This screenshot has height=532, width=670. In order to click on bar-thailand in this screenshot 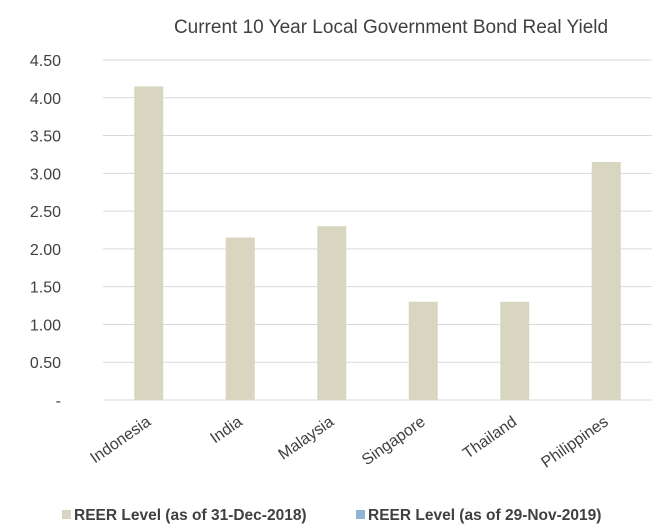, I will do `click(515, 350)`.